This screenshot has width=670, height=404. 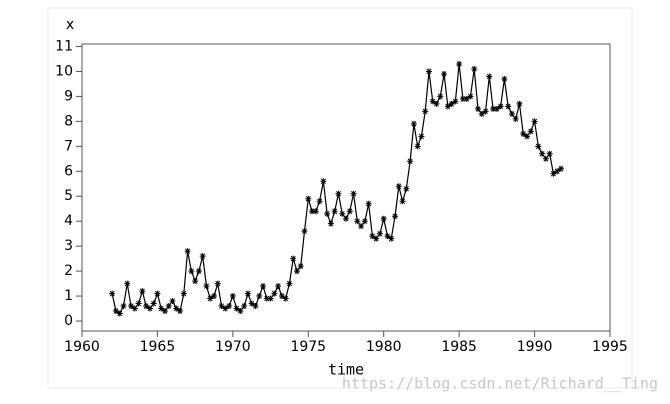 I want to click on y-tick-label: 10, so click(x=64, y=71).